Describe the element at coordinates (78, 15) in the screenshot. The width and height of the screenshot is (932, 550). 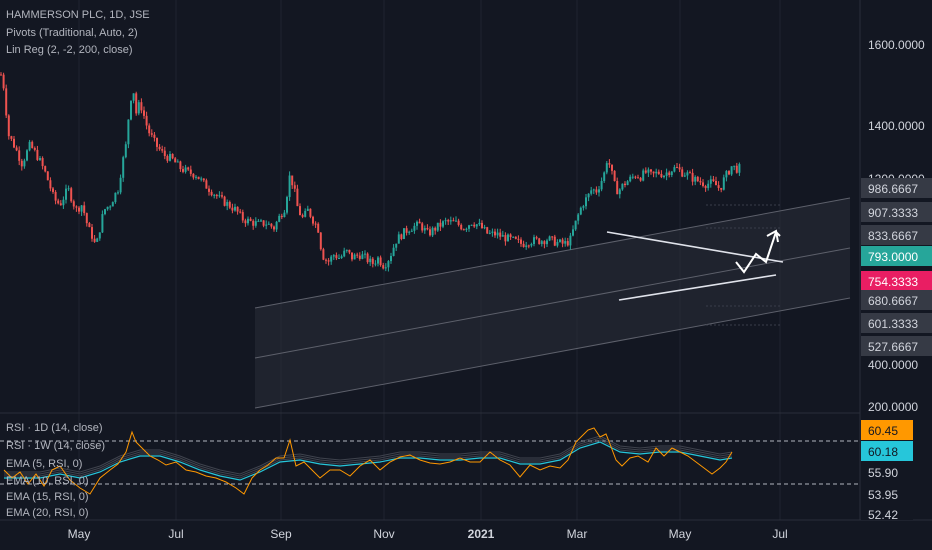
I see `chart-title: HAMMERSON PLC, 1D, JSE` at that location.